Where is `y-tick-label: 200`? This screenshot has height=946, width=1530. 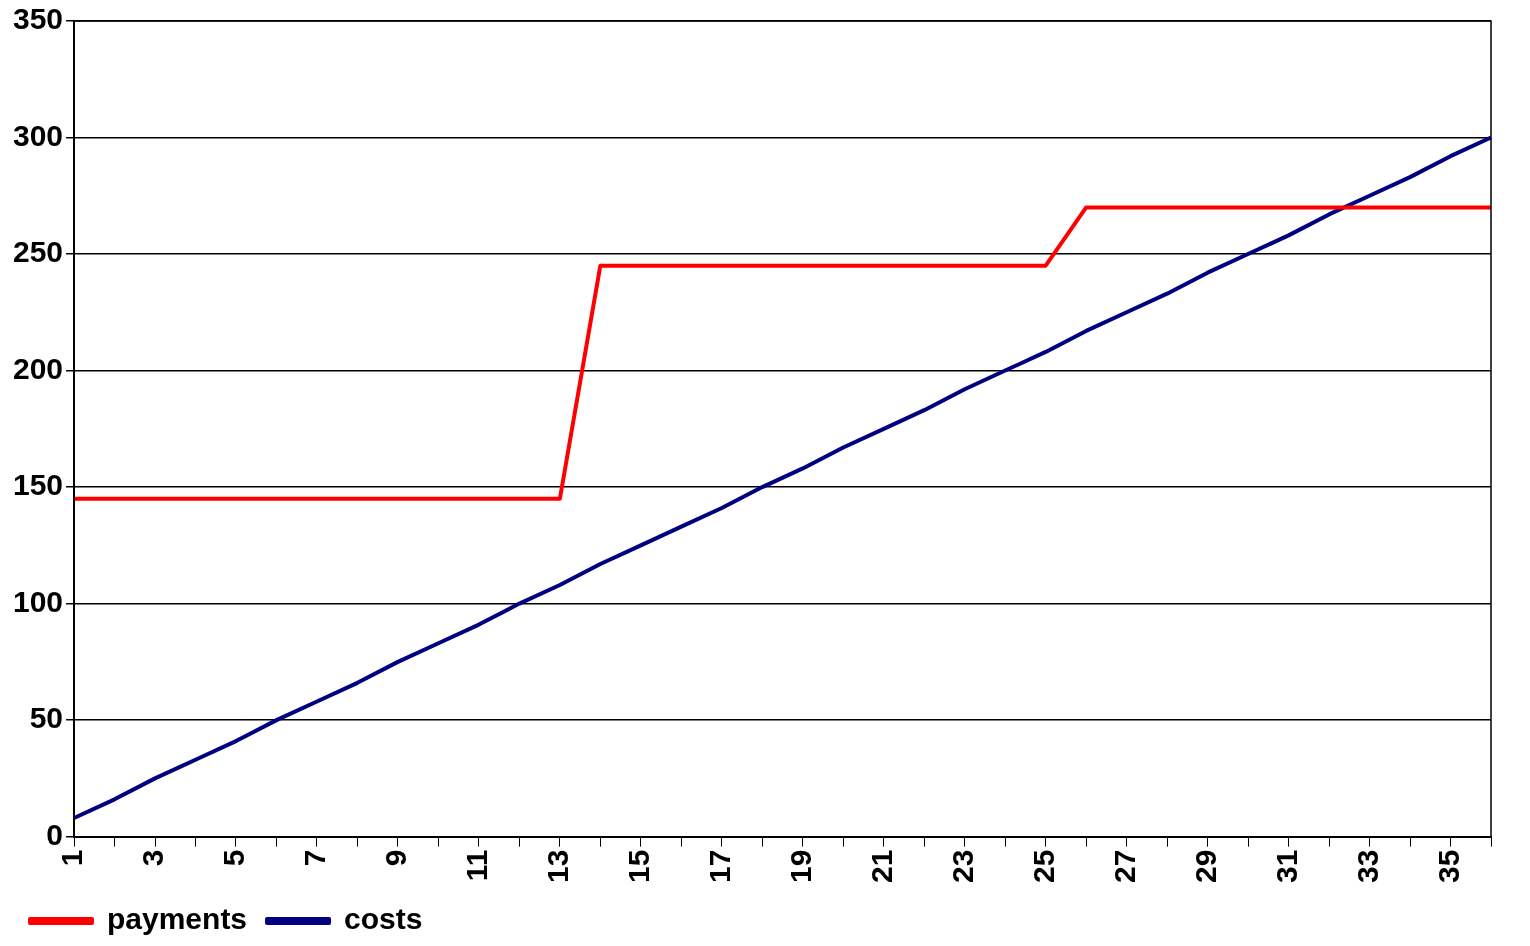
y-tick-label: 200 is located at coordinates (38, 368).